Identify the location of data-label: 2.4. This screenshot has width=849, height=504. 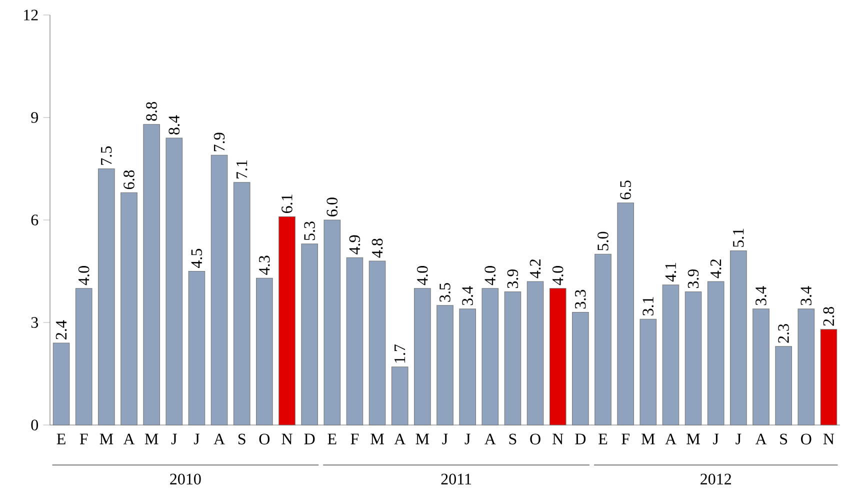
(61, 330).